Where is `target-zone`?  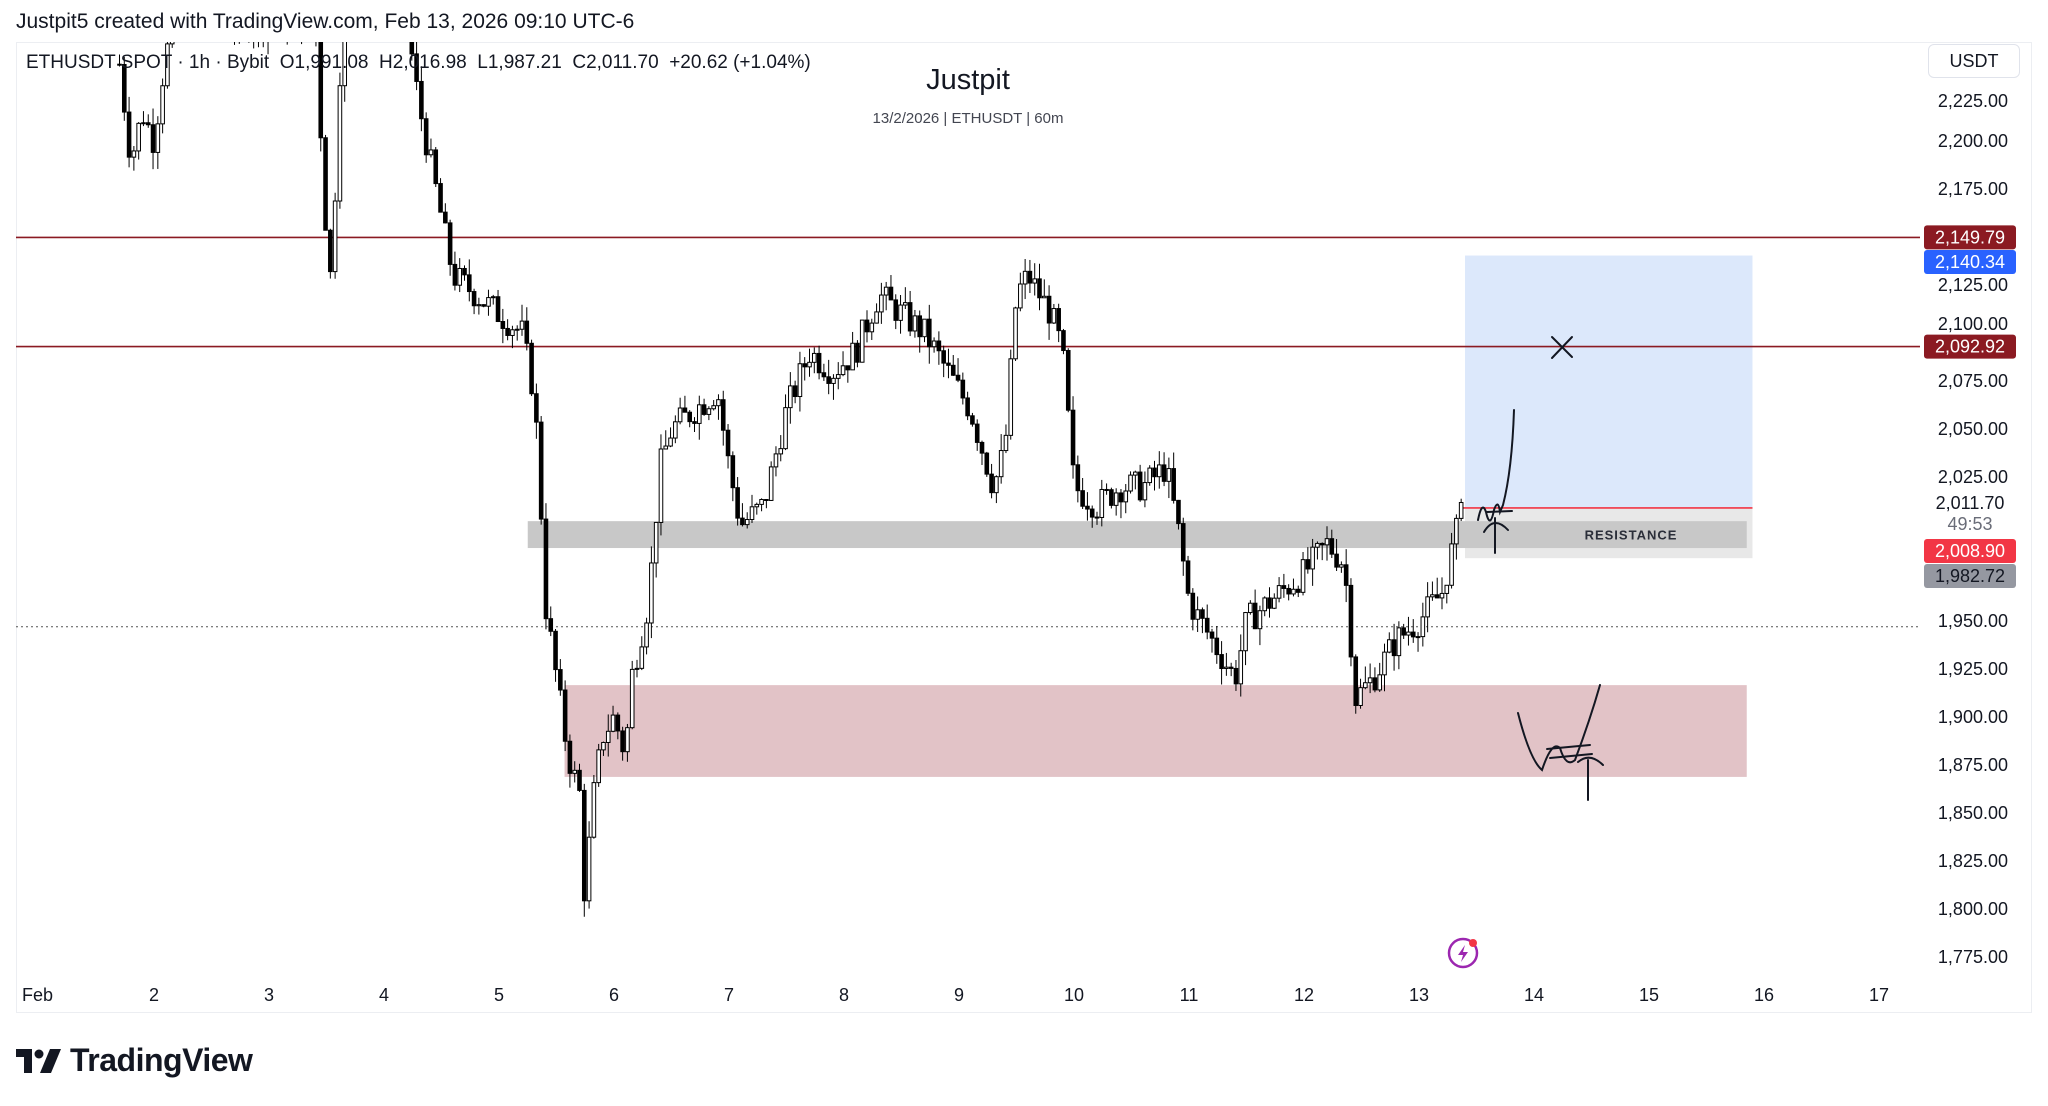
target-zone is located at coordinates (1609, 381).